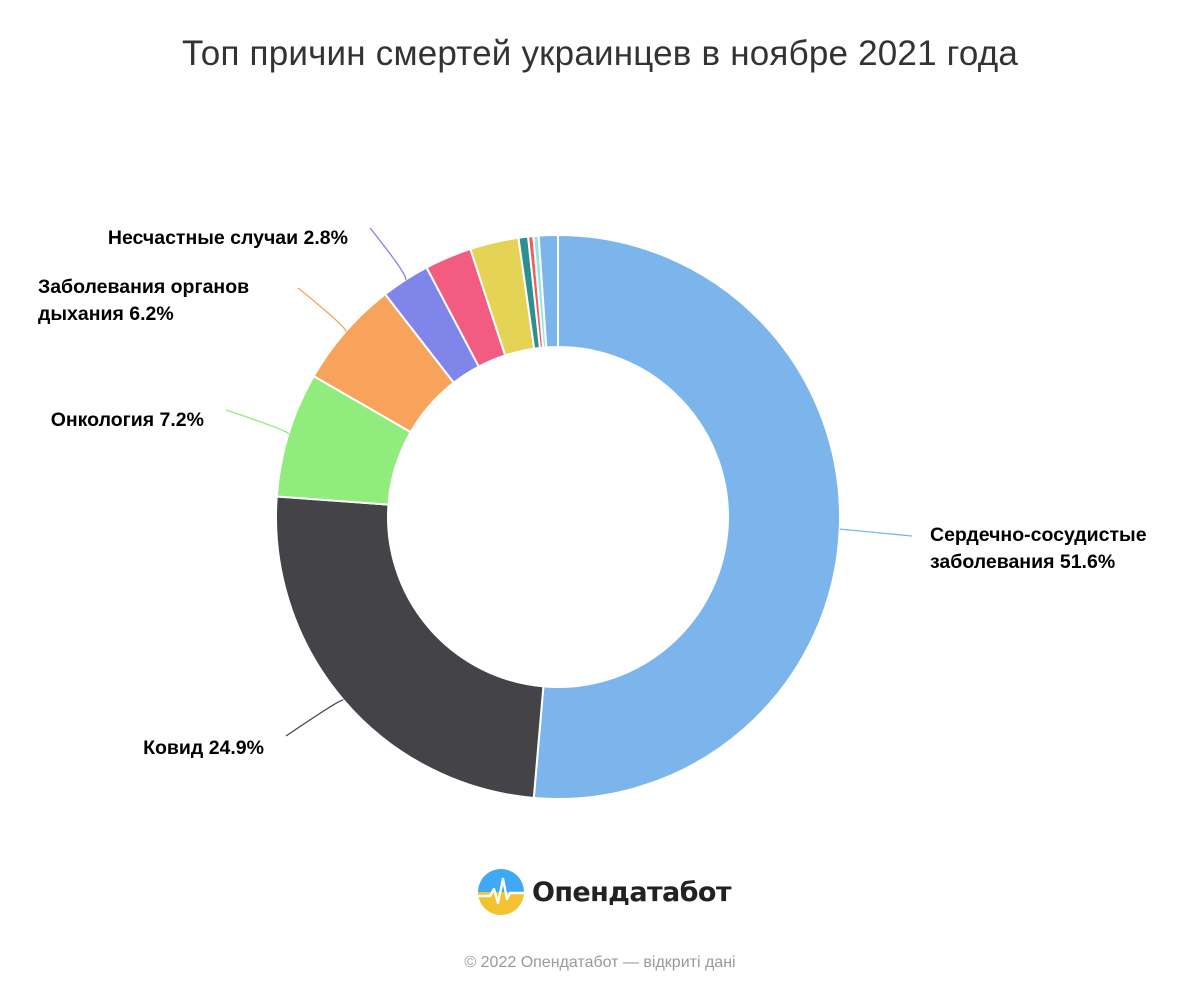 This screenshot has width=1200, height=1000. Describe the element at coordinates (600, 962) in the screenshot. I see `footer-credit: © 2022 Опендатабот — відкриті дані` at that location.